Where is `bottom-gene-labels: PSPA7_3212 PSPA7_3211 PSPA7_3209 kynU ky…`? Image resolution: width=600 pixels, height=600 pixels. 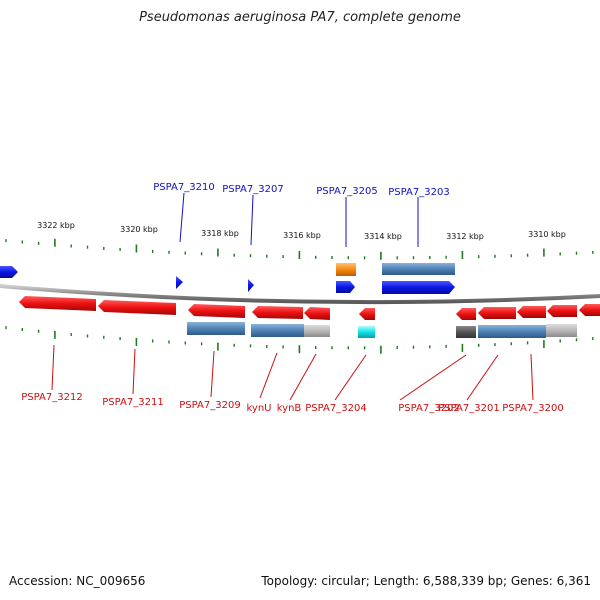 bottom-gene-labels: PSPA7_3212 PSPA7_3211 PSPA7_3209 kynU ky… is located at coordinates (292, 403).